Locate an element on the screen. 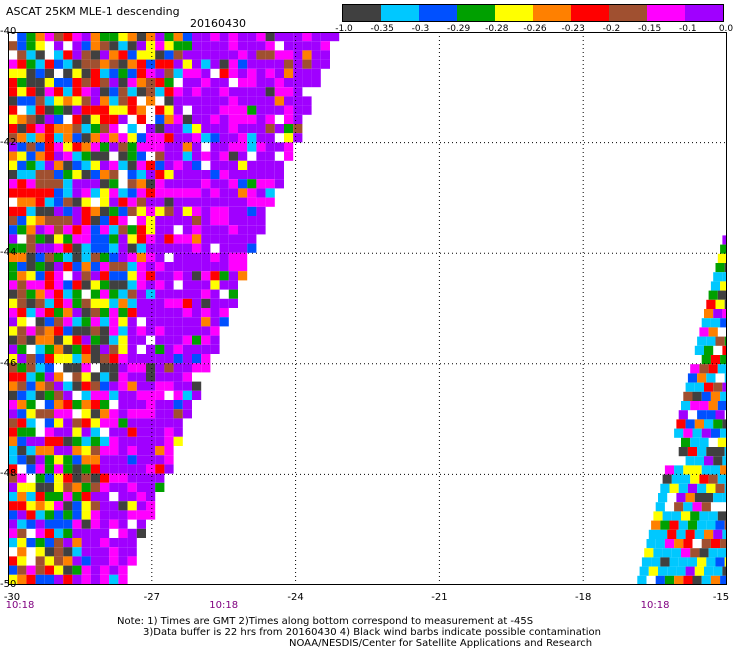  lon-tick-label: -27 is located at coordinates (151, 597).